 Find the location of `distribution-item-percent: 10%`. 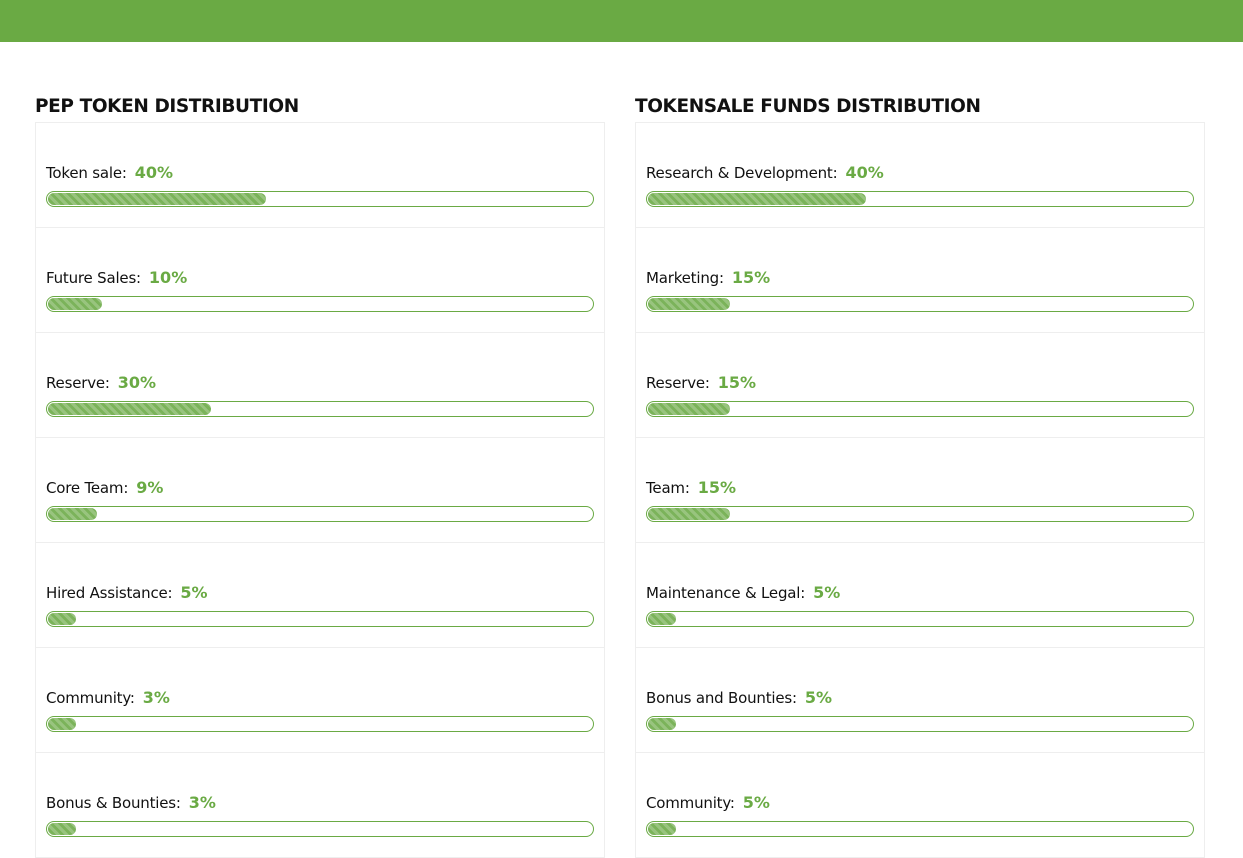

distribution-item-percent: 10% is located at coordinates (168, 277).